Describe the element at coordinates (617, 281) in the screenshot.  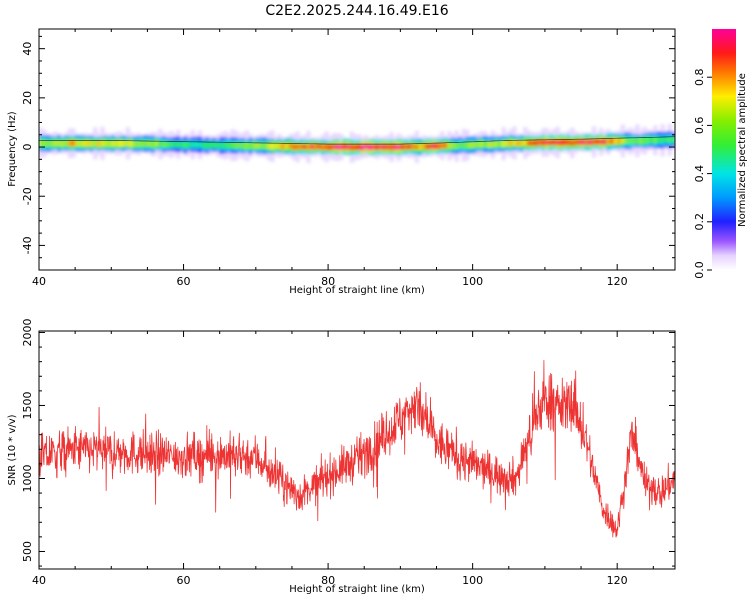
I see `x-tick-label: 120` at that location.